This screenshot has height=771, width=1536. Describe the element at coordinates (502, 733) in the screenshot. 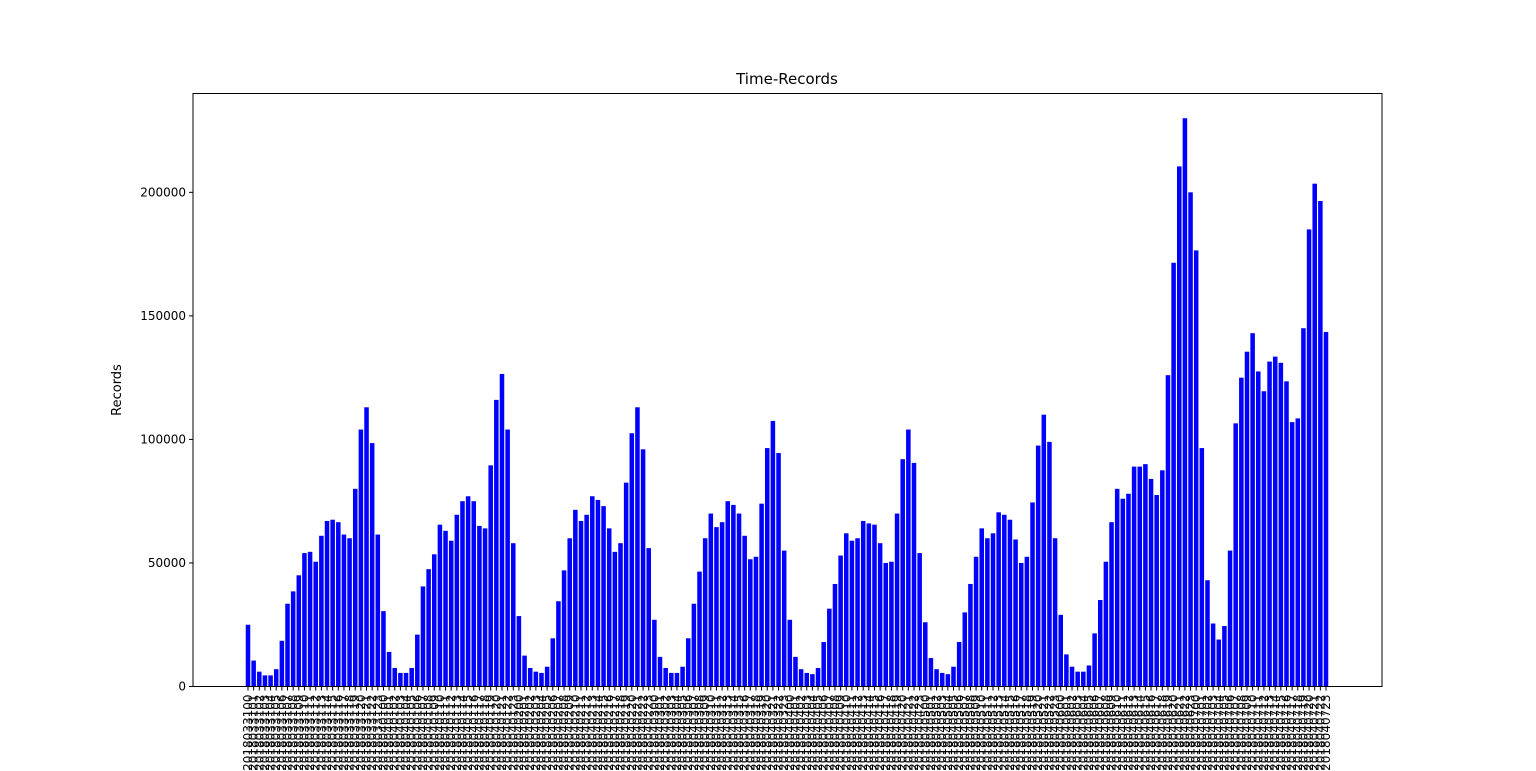

I see `x-tick-label: 2018040121` at that location.